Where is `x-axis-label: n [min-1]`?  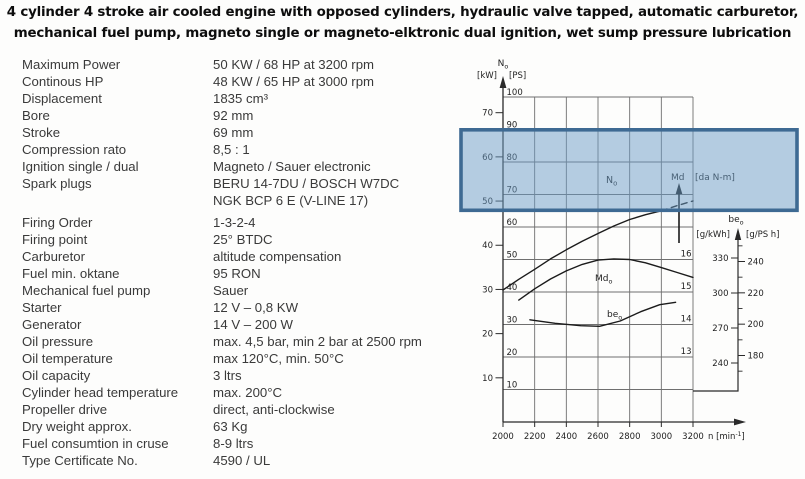 x-axis-label: n [min-1] is located at coordinates (726, 436).